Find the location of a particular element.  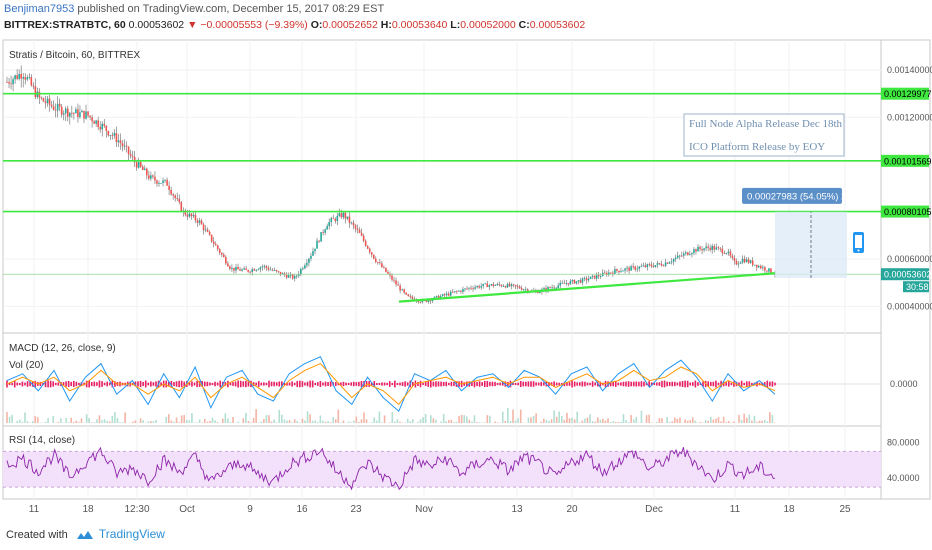

tradingview-link: TradingView is located at coordinates (131, 534).